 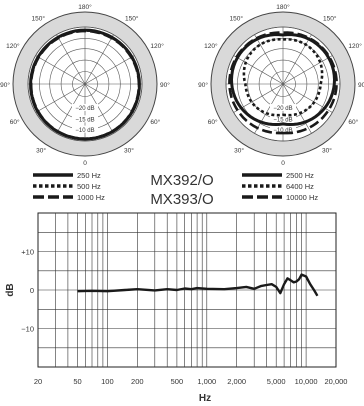 I want to click on y-axis-label: dB, so click(x=10, y=289).